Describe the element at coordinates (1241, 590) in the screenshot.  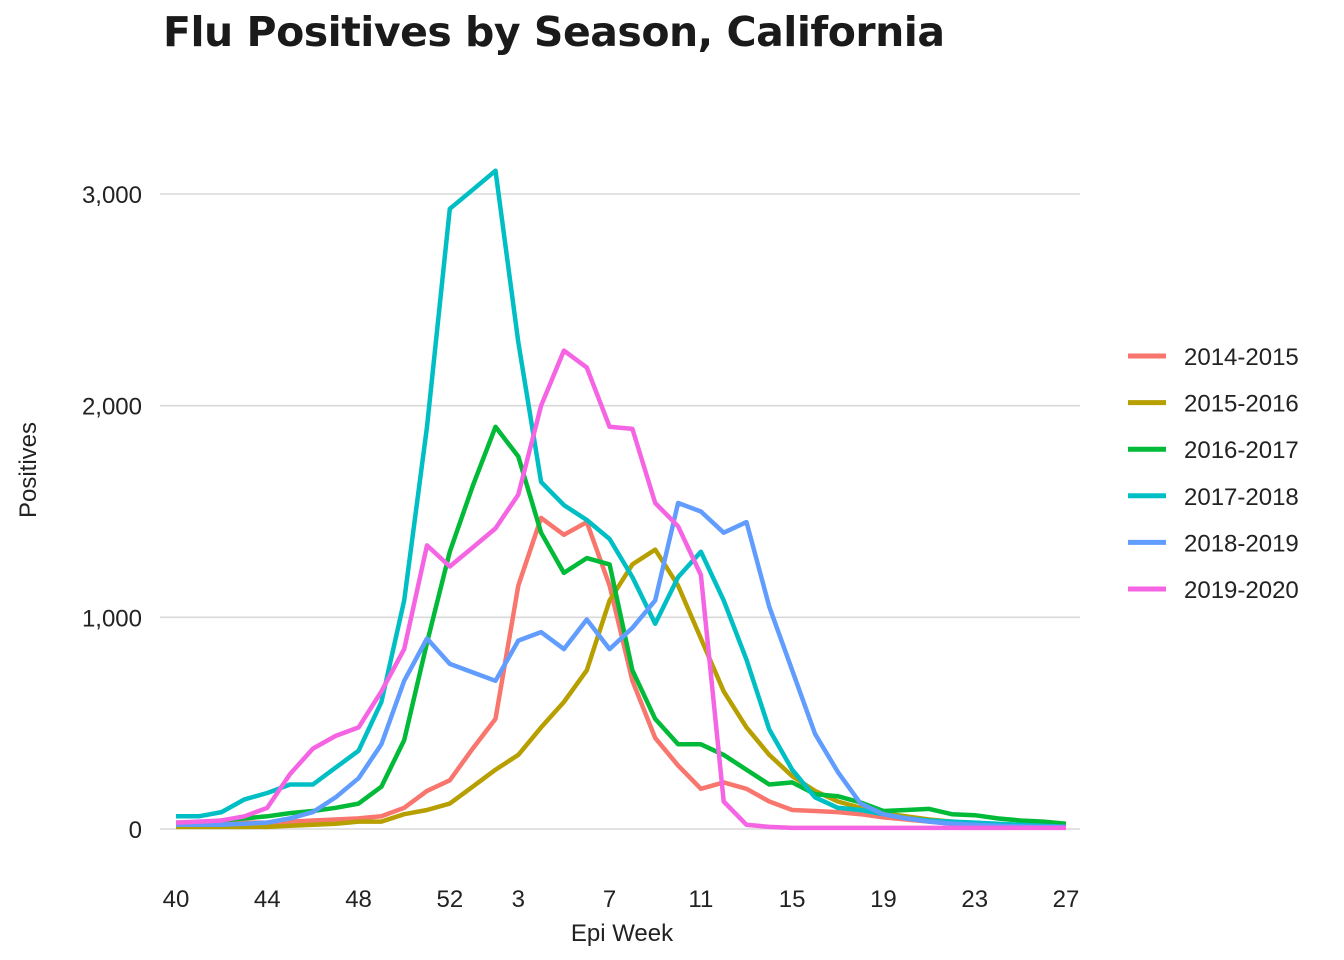
I see `legend-label: 2019-2020` at that location.